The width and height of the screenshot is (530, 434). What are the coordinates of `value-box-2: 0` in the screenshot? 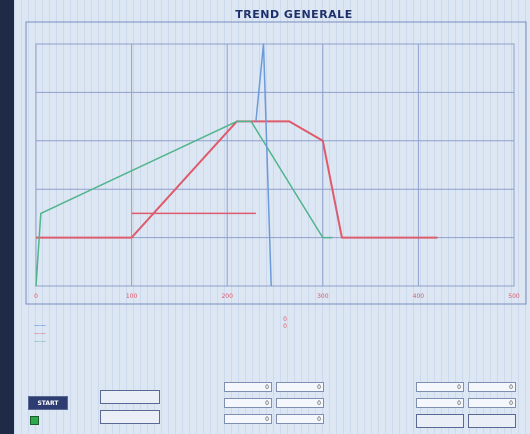 It's located at (300, 387).